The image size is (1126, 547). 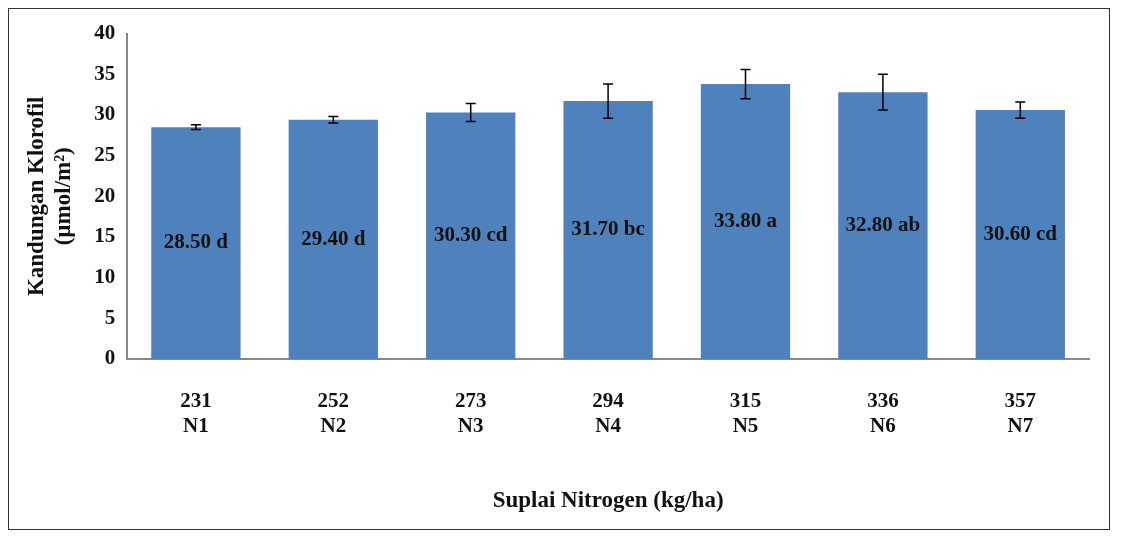 I want to click on data-label: 30.30 cd, so click(x=470, y=234).